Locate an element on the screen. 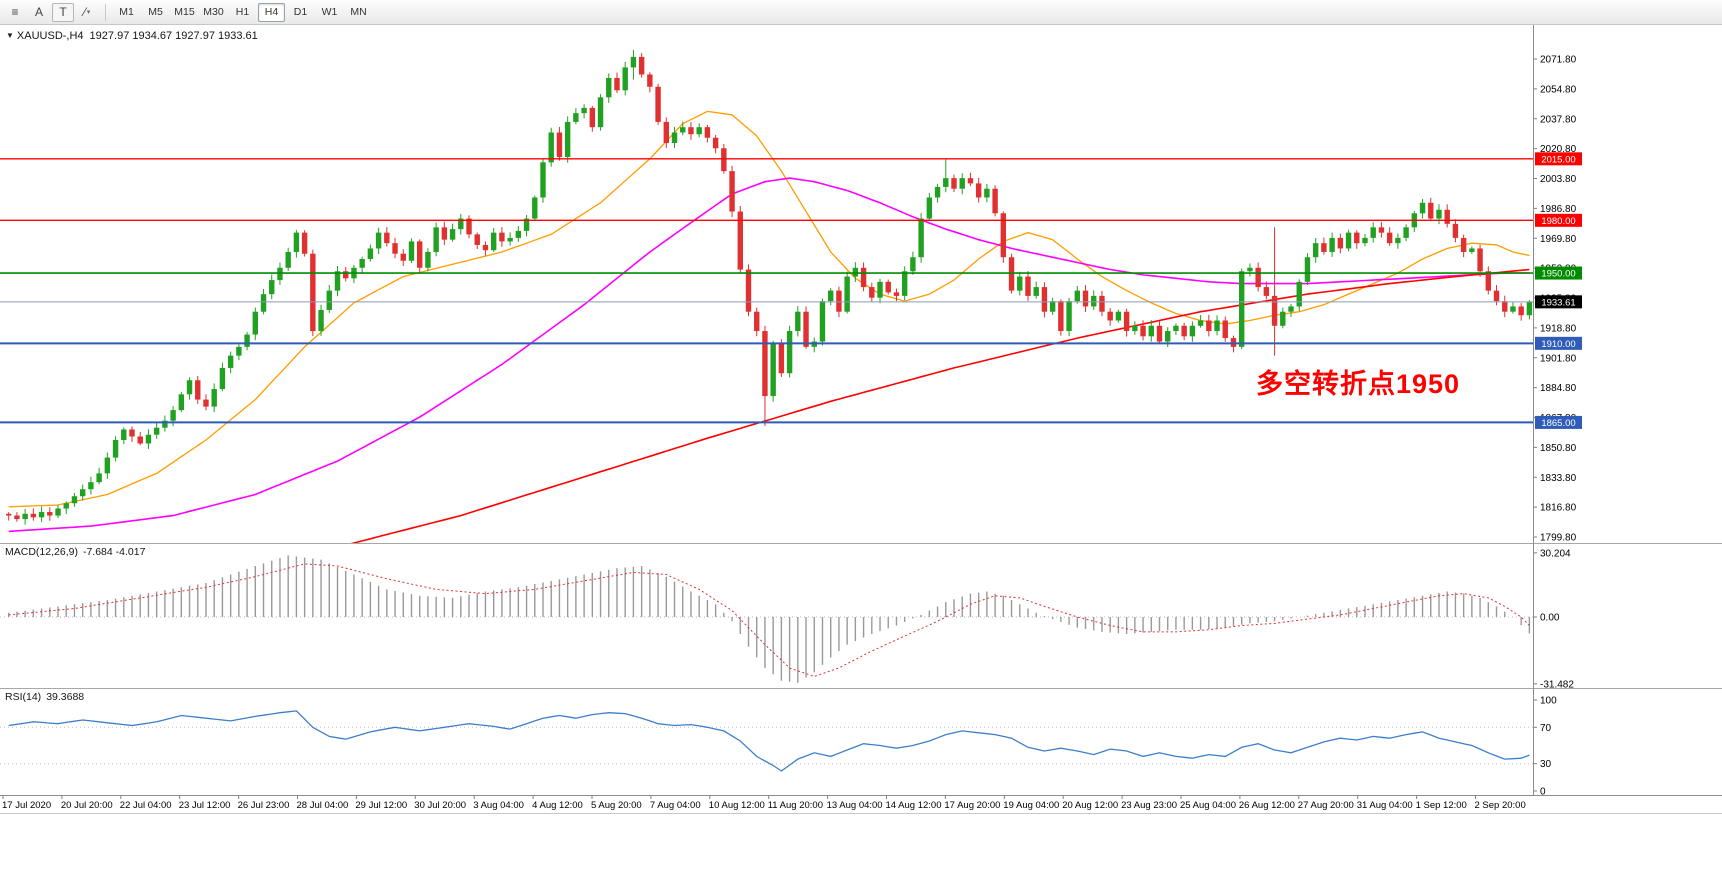 Image resolution: width=1722 pixels, height=893 pixels. macd-indicator-title: MACD(12,26,9) -7.684 -4.017 is located at coordinates (75, 552).